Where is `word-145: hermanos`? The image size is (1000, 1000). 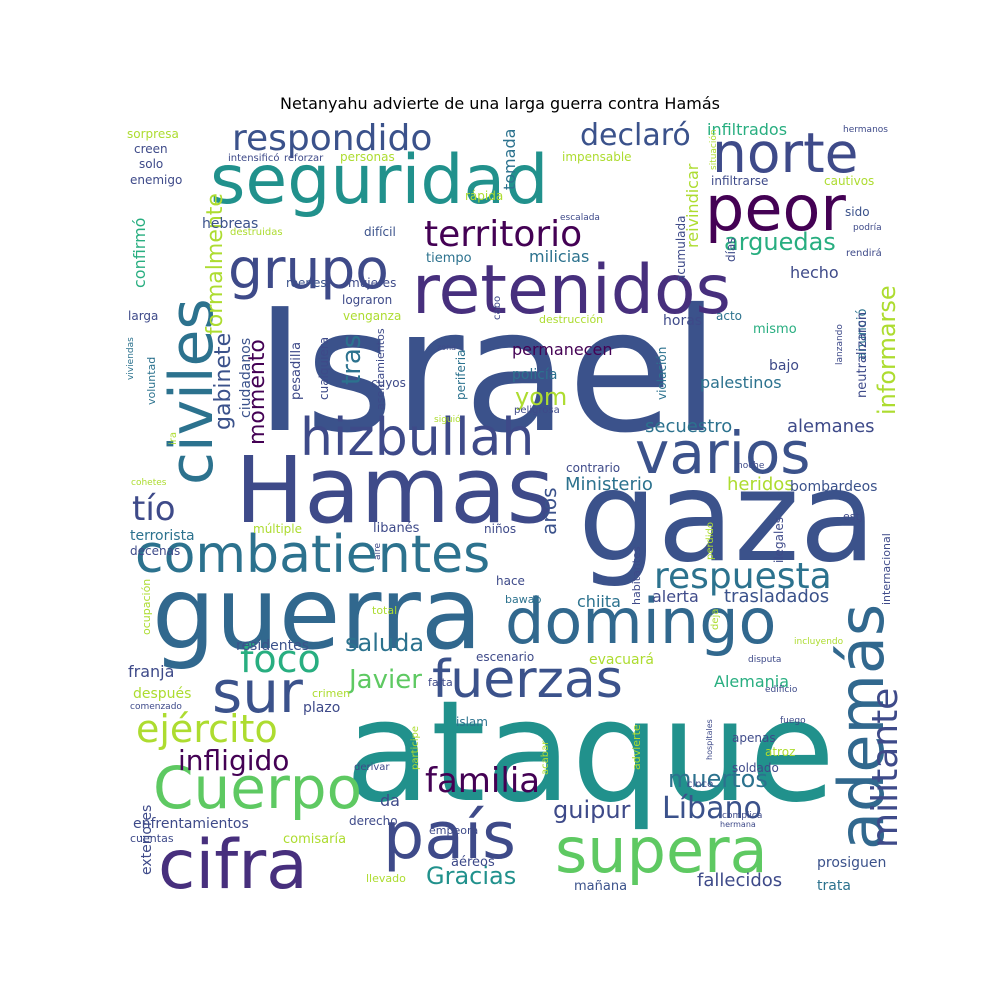
word-145: hermanos is located at coordinates (865, 130).